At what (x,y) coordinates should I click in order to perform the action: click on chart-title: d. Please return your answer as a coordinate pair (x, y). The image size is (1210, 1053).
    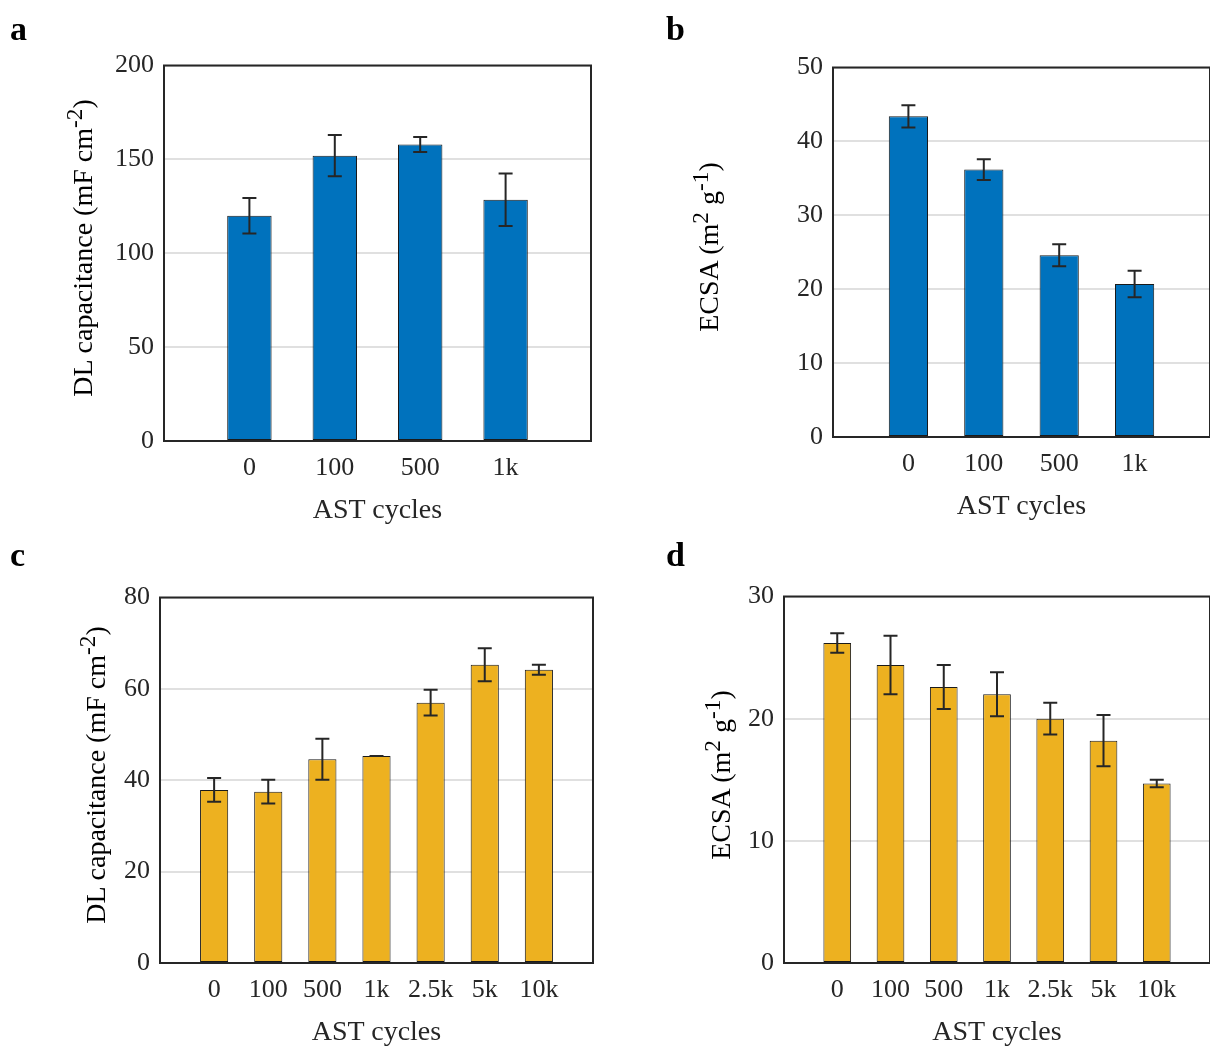
    Looking at the image, I should click on (675, 554).